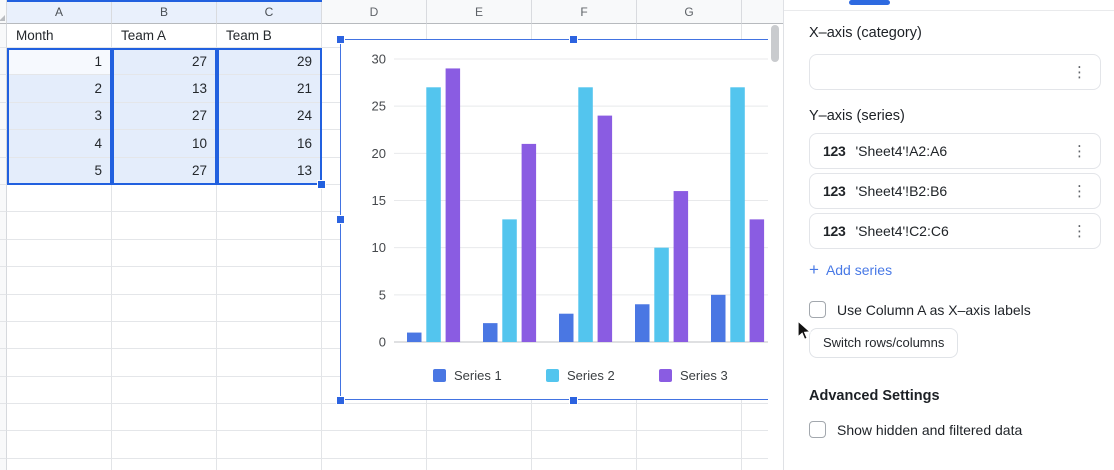  Describe the element at coordinates (59, 464) in the screenshot. I see `cell-A17` at that location.